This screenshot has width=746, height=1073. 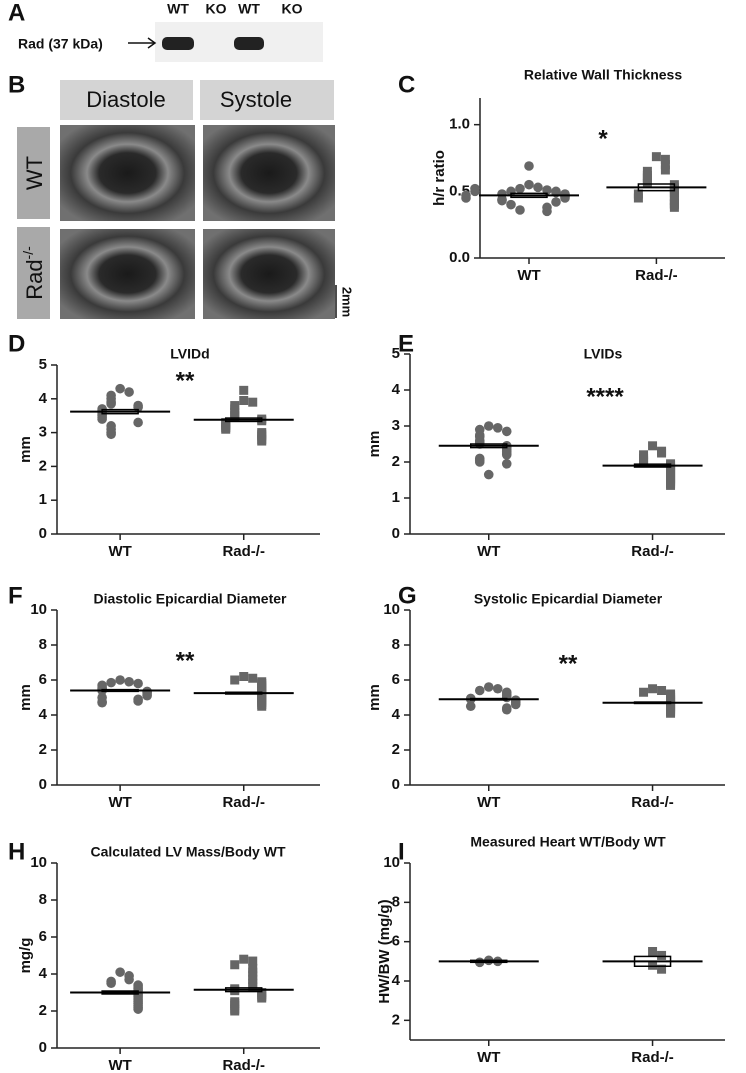 I want to click on panel-letter: F, so click(x=15, y=595).